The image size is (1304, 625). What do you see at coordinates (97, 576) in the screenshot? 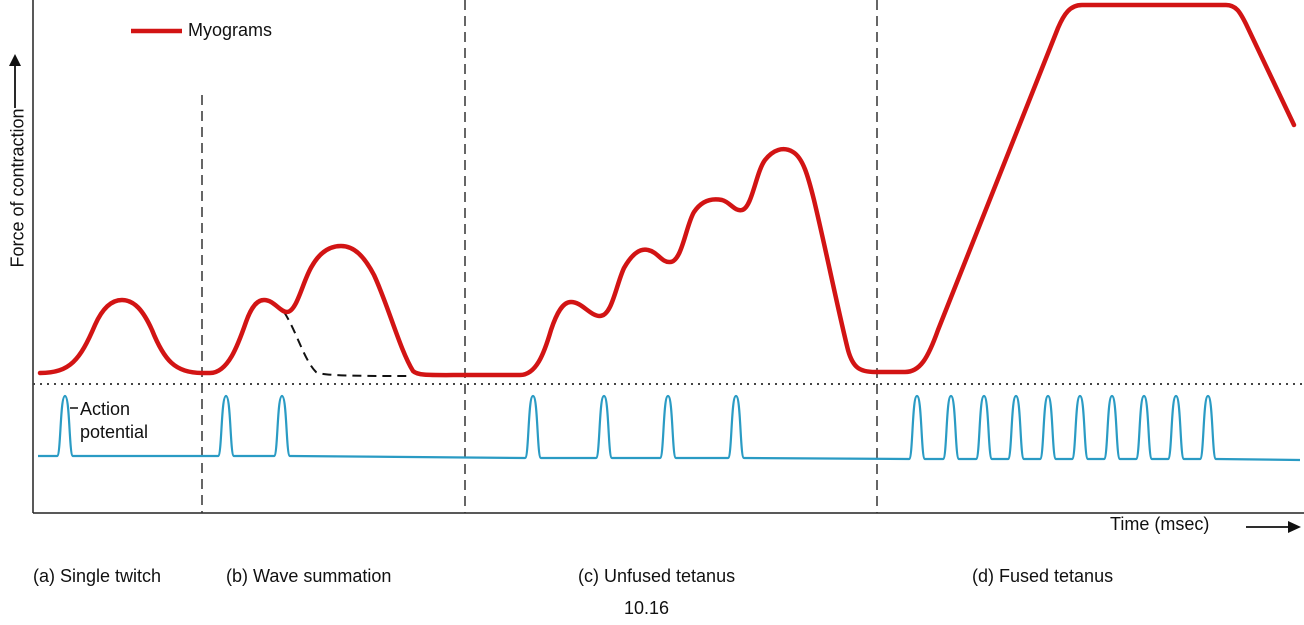
I see `phase-label-single-twitch: (a) Single twitch` at bounding box center [97, 576].